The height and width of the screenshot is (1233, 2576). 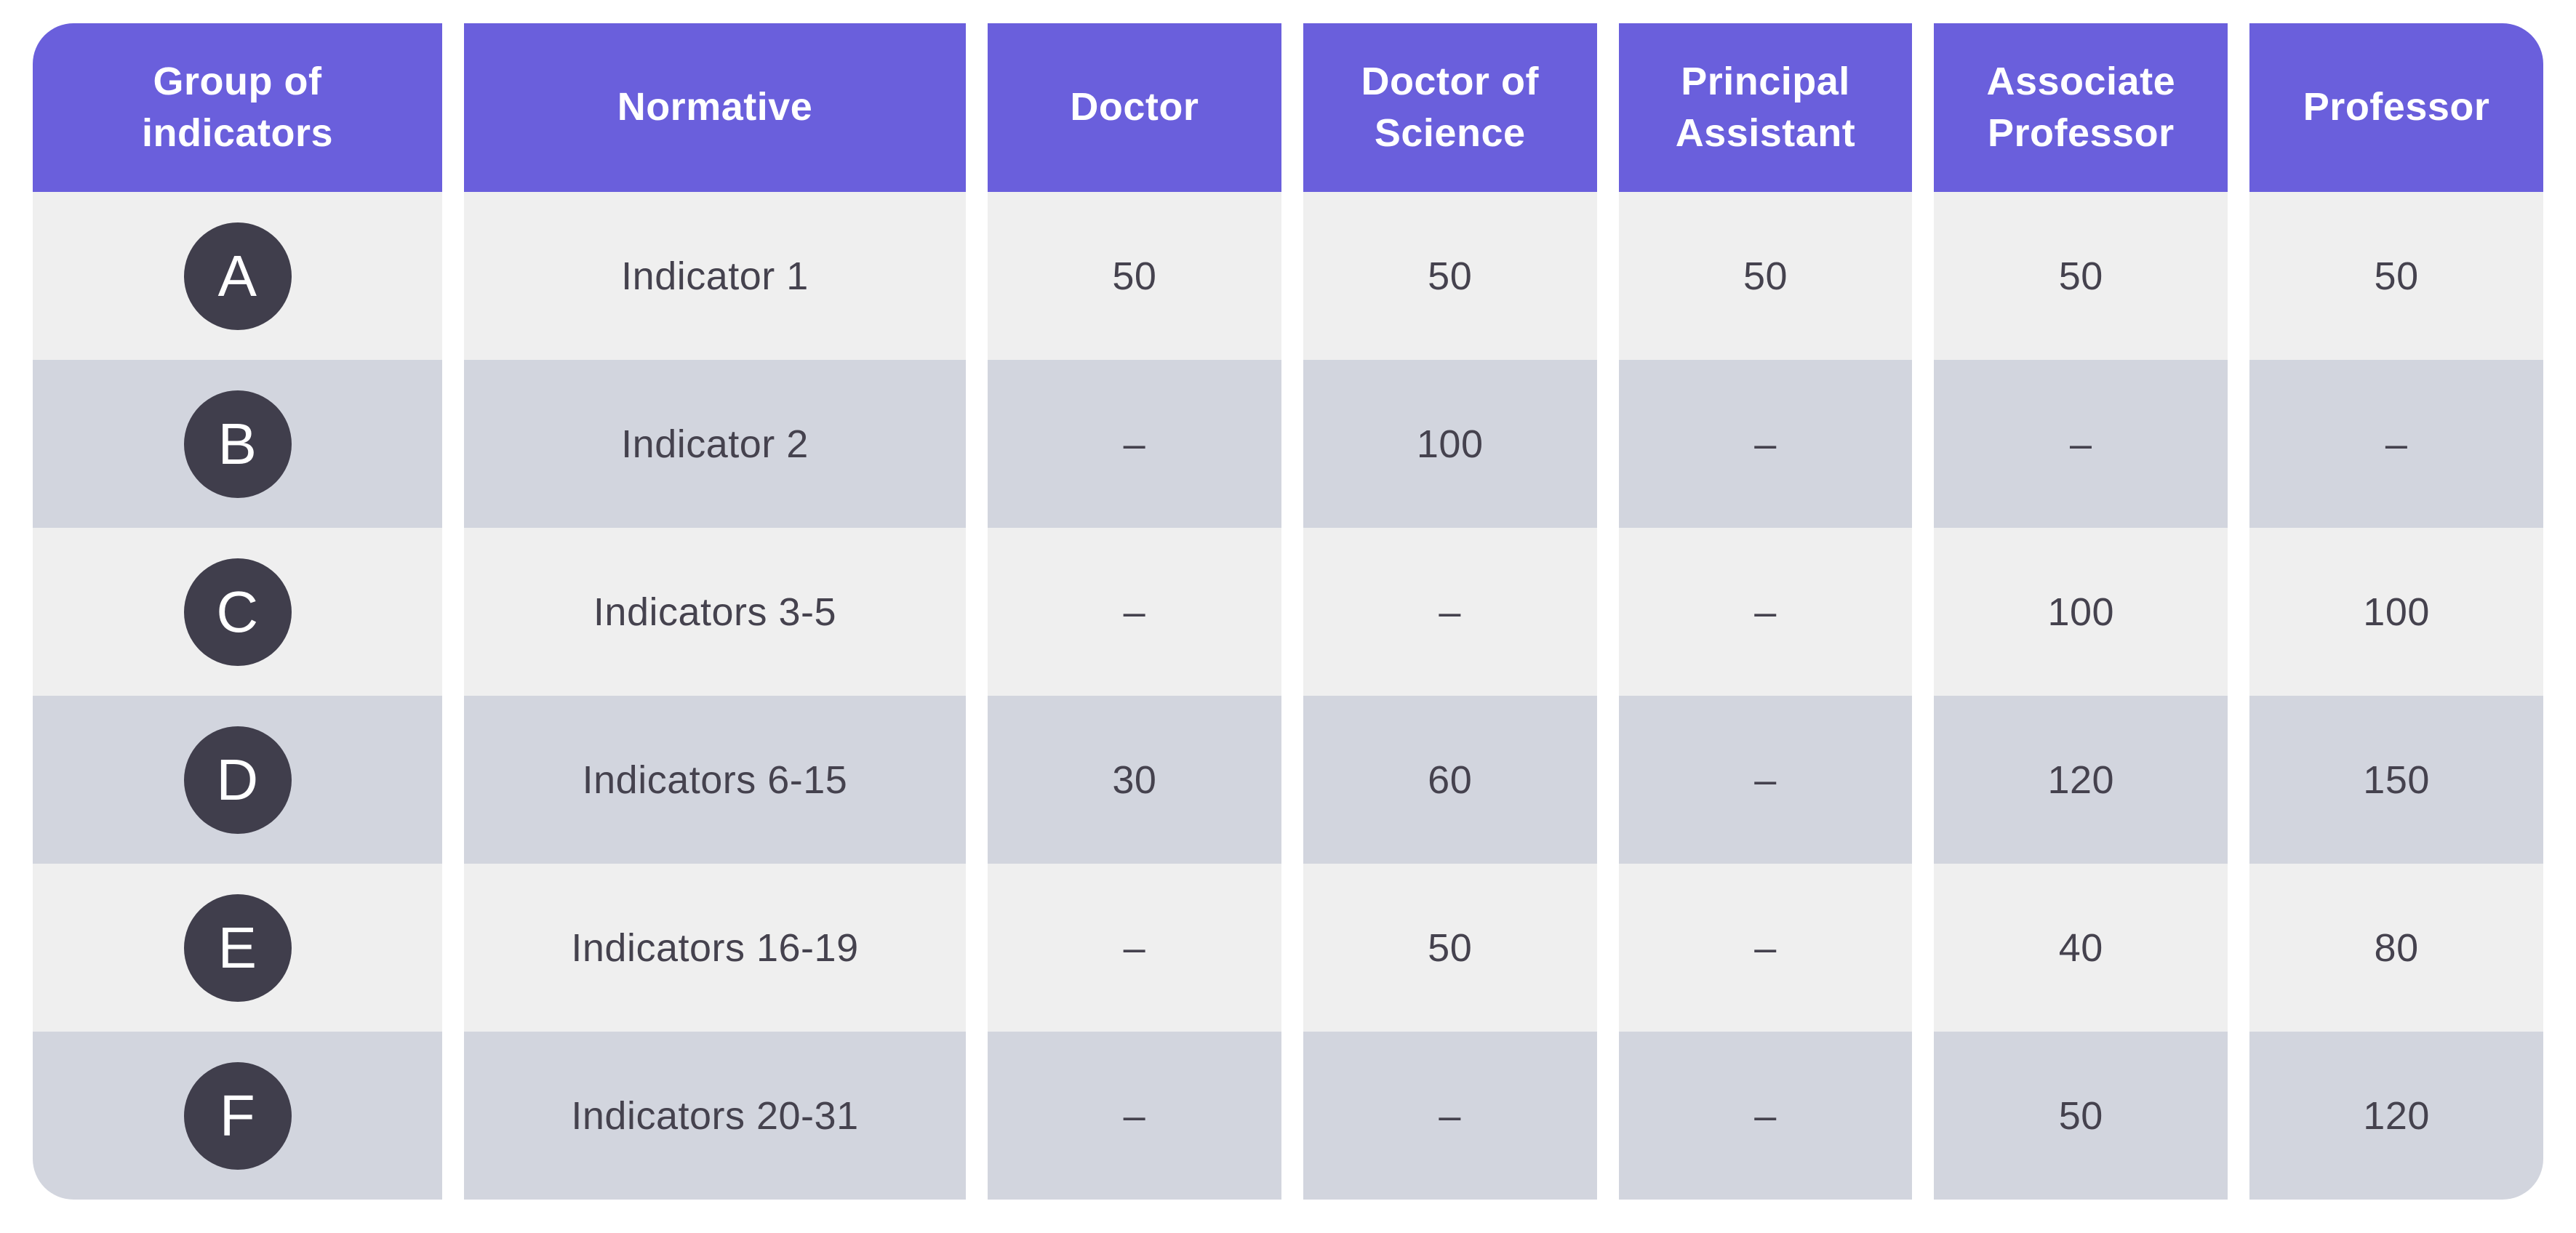 I want to click on group-cell: B, so click(x=237, y=444).